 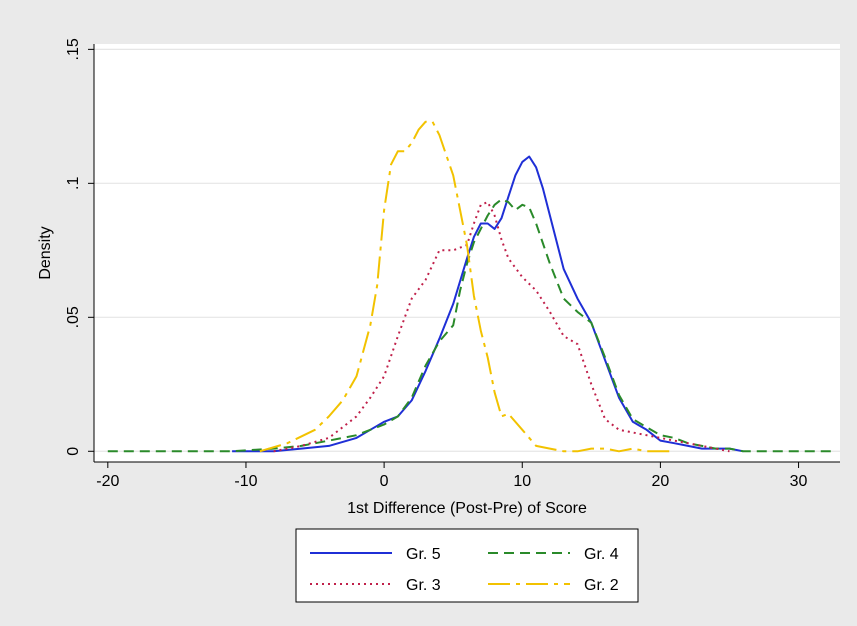 I want to click on x-axis-title: 1st Difference (Post-Pre) of Score, so click(x=467, y=508).